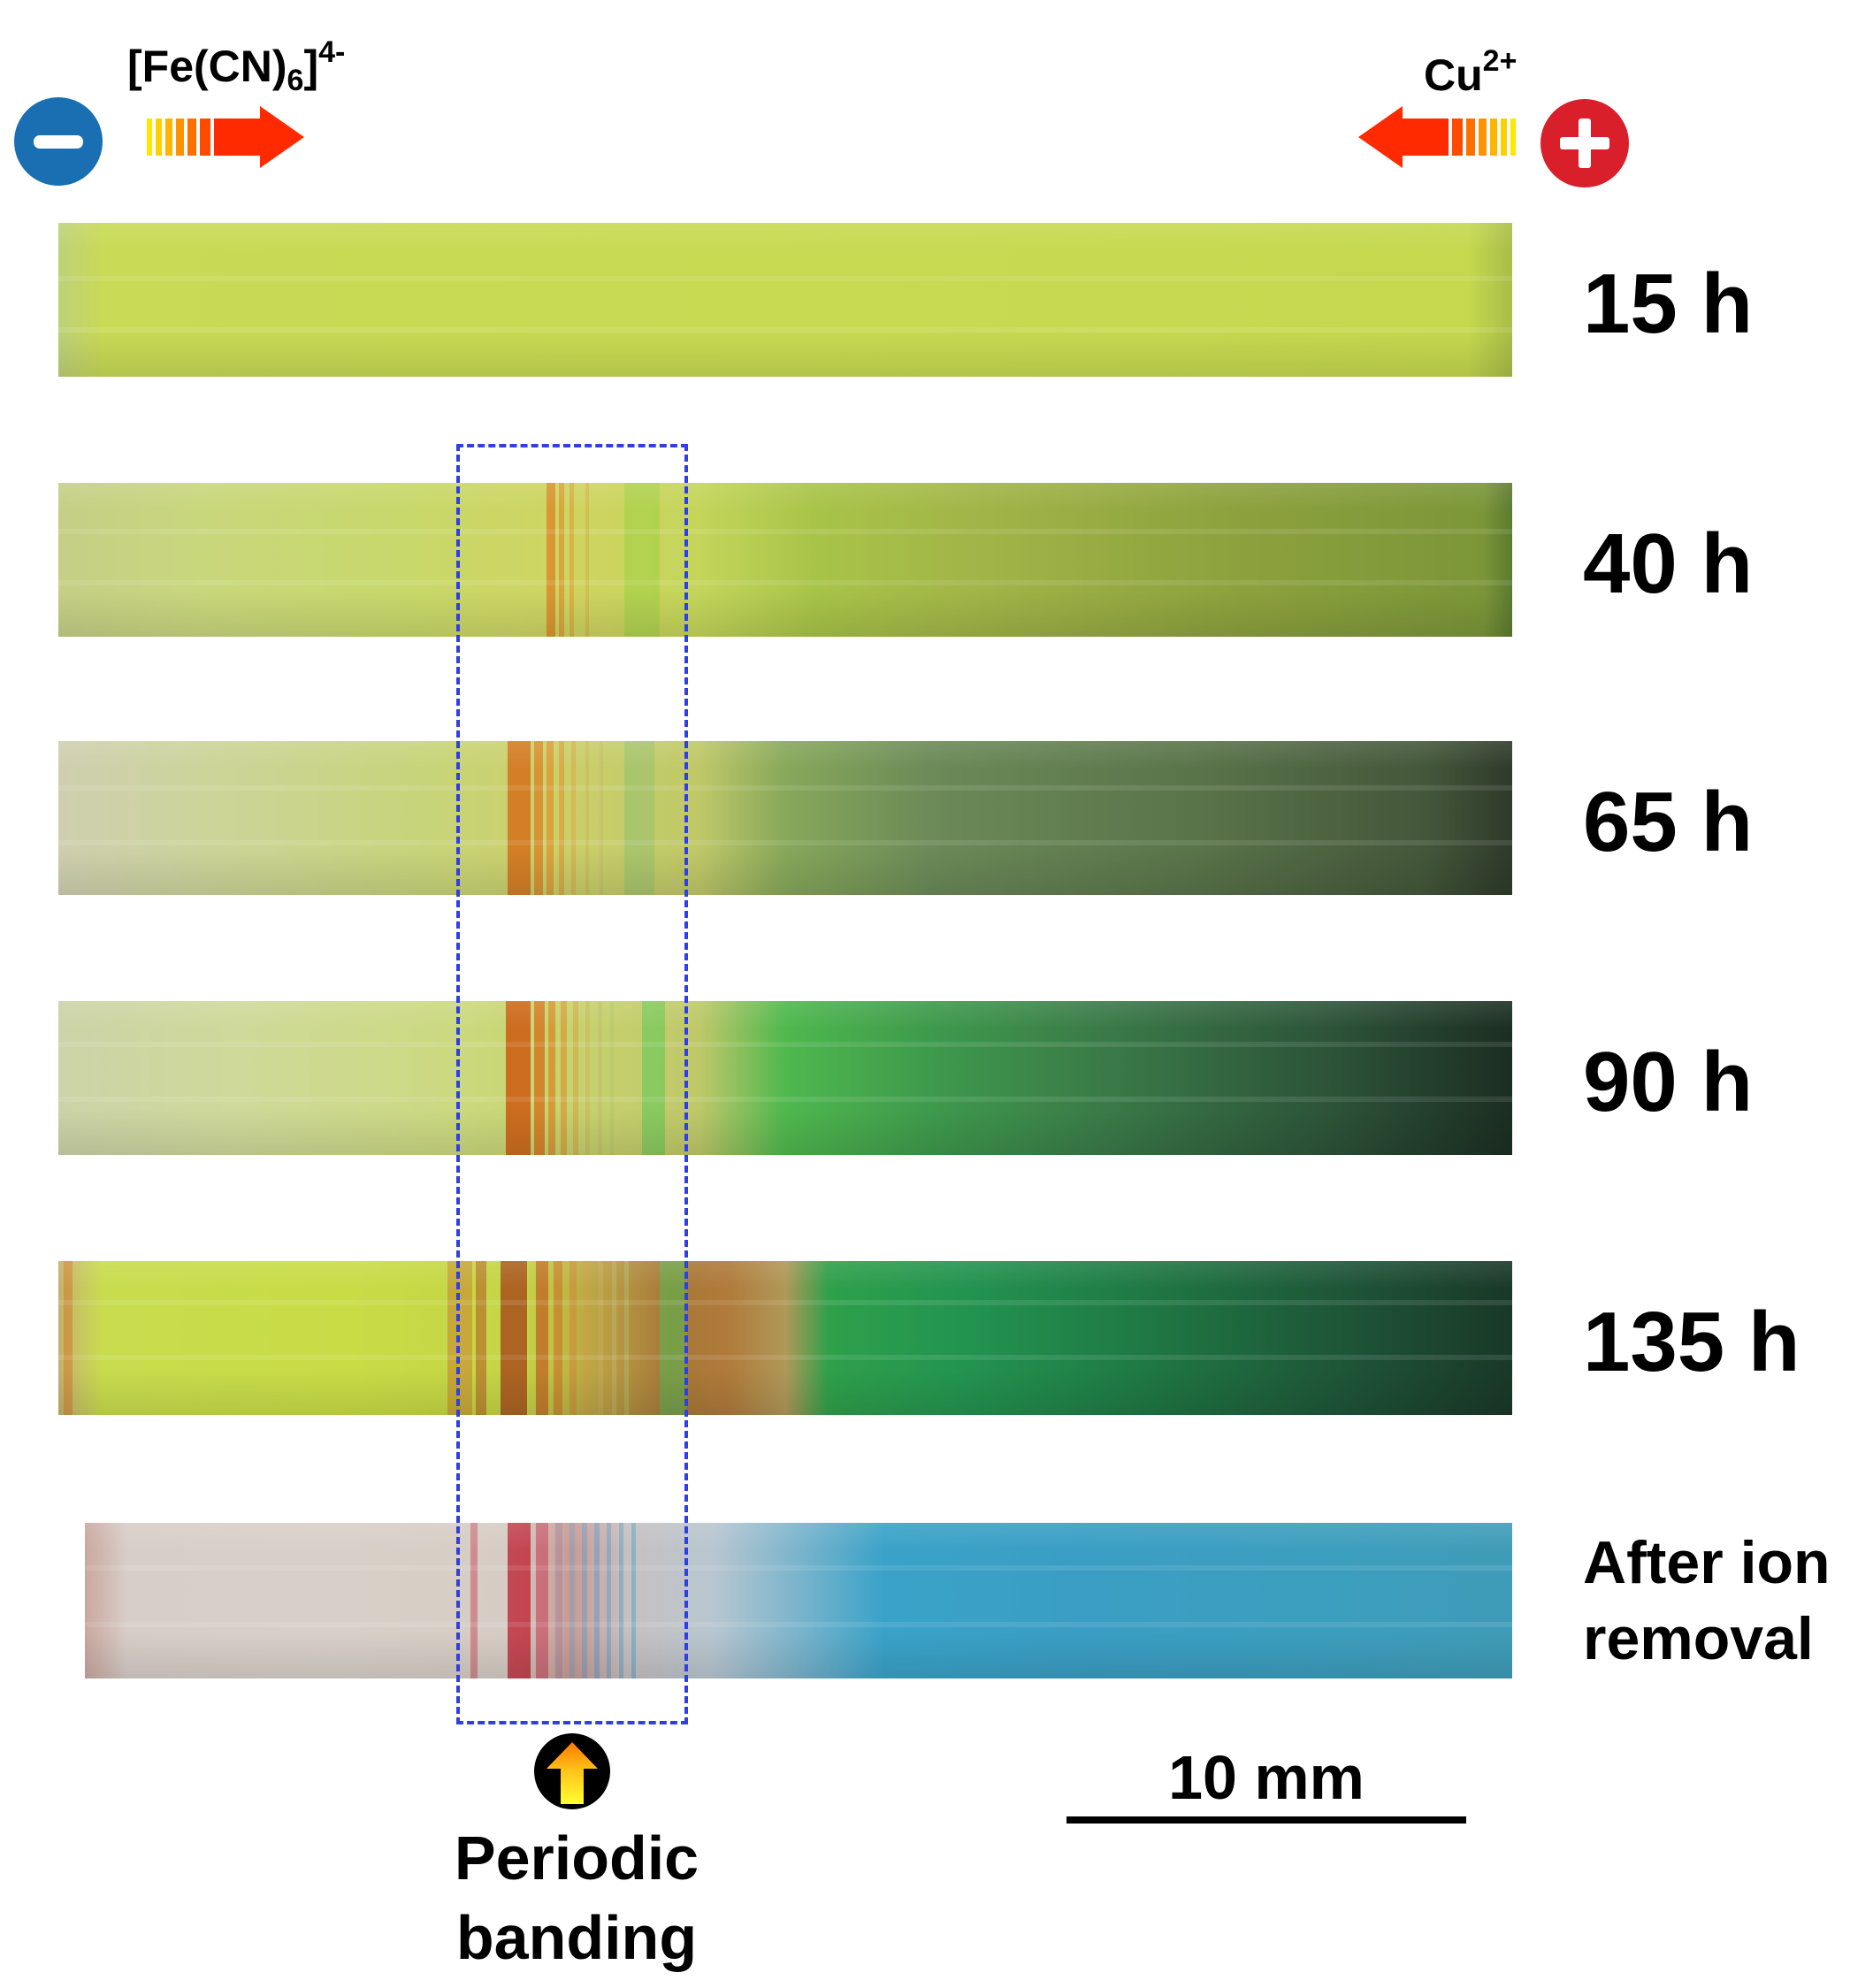  I want to click on time-label-90h: 90 h, so click(1669, 1082).